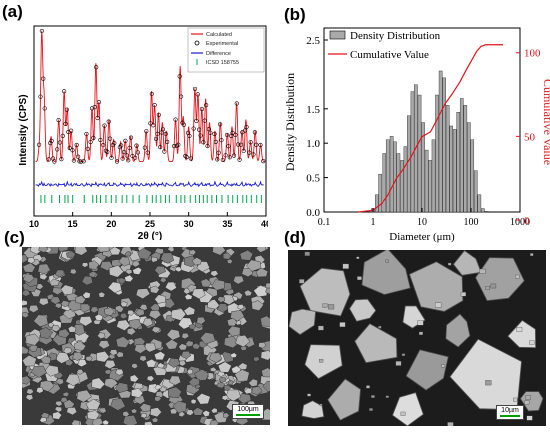 This screenshot has width=550, height=432. I want to click on xrd-difference-line, so click(150, 184).